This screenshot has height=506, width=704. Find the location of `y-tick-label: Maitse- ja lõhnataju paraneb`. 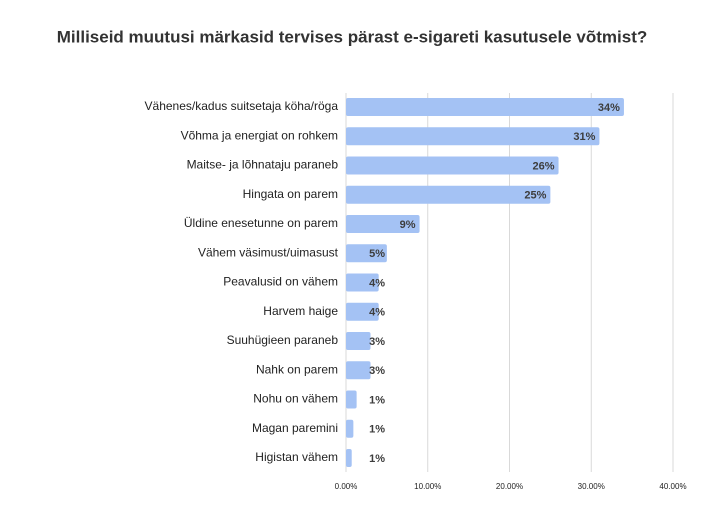

y-tick-label: Maitse- ja lõhnataju paraneb is located at coordinates (263, 165).